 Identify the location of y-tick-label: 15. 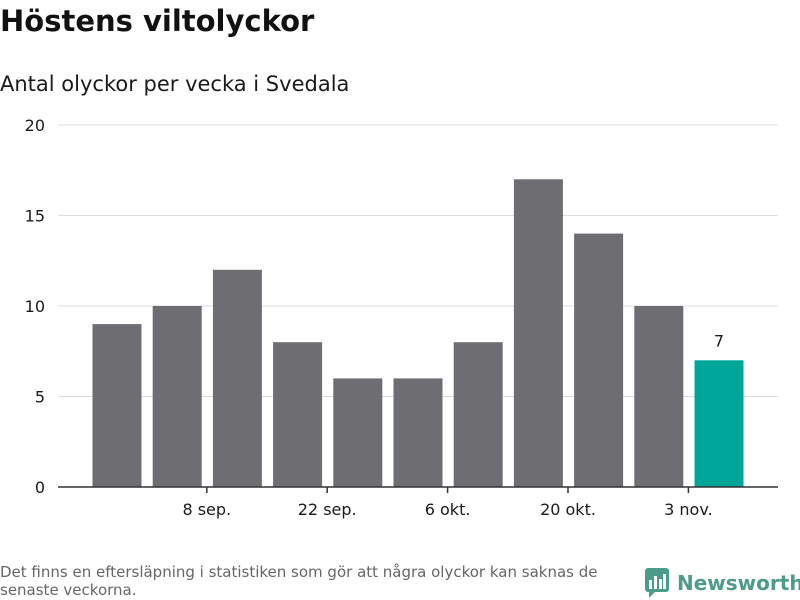
(35, 216).